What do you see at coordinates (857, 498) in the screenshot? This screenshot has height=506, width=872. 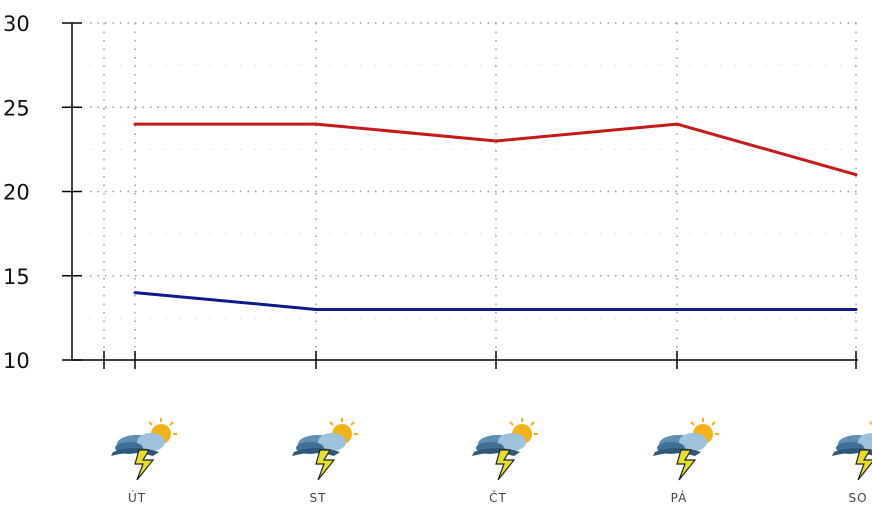 I see `day-label: SO` at bounding box center [857, 498].